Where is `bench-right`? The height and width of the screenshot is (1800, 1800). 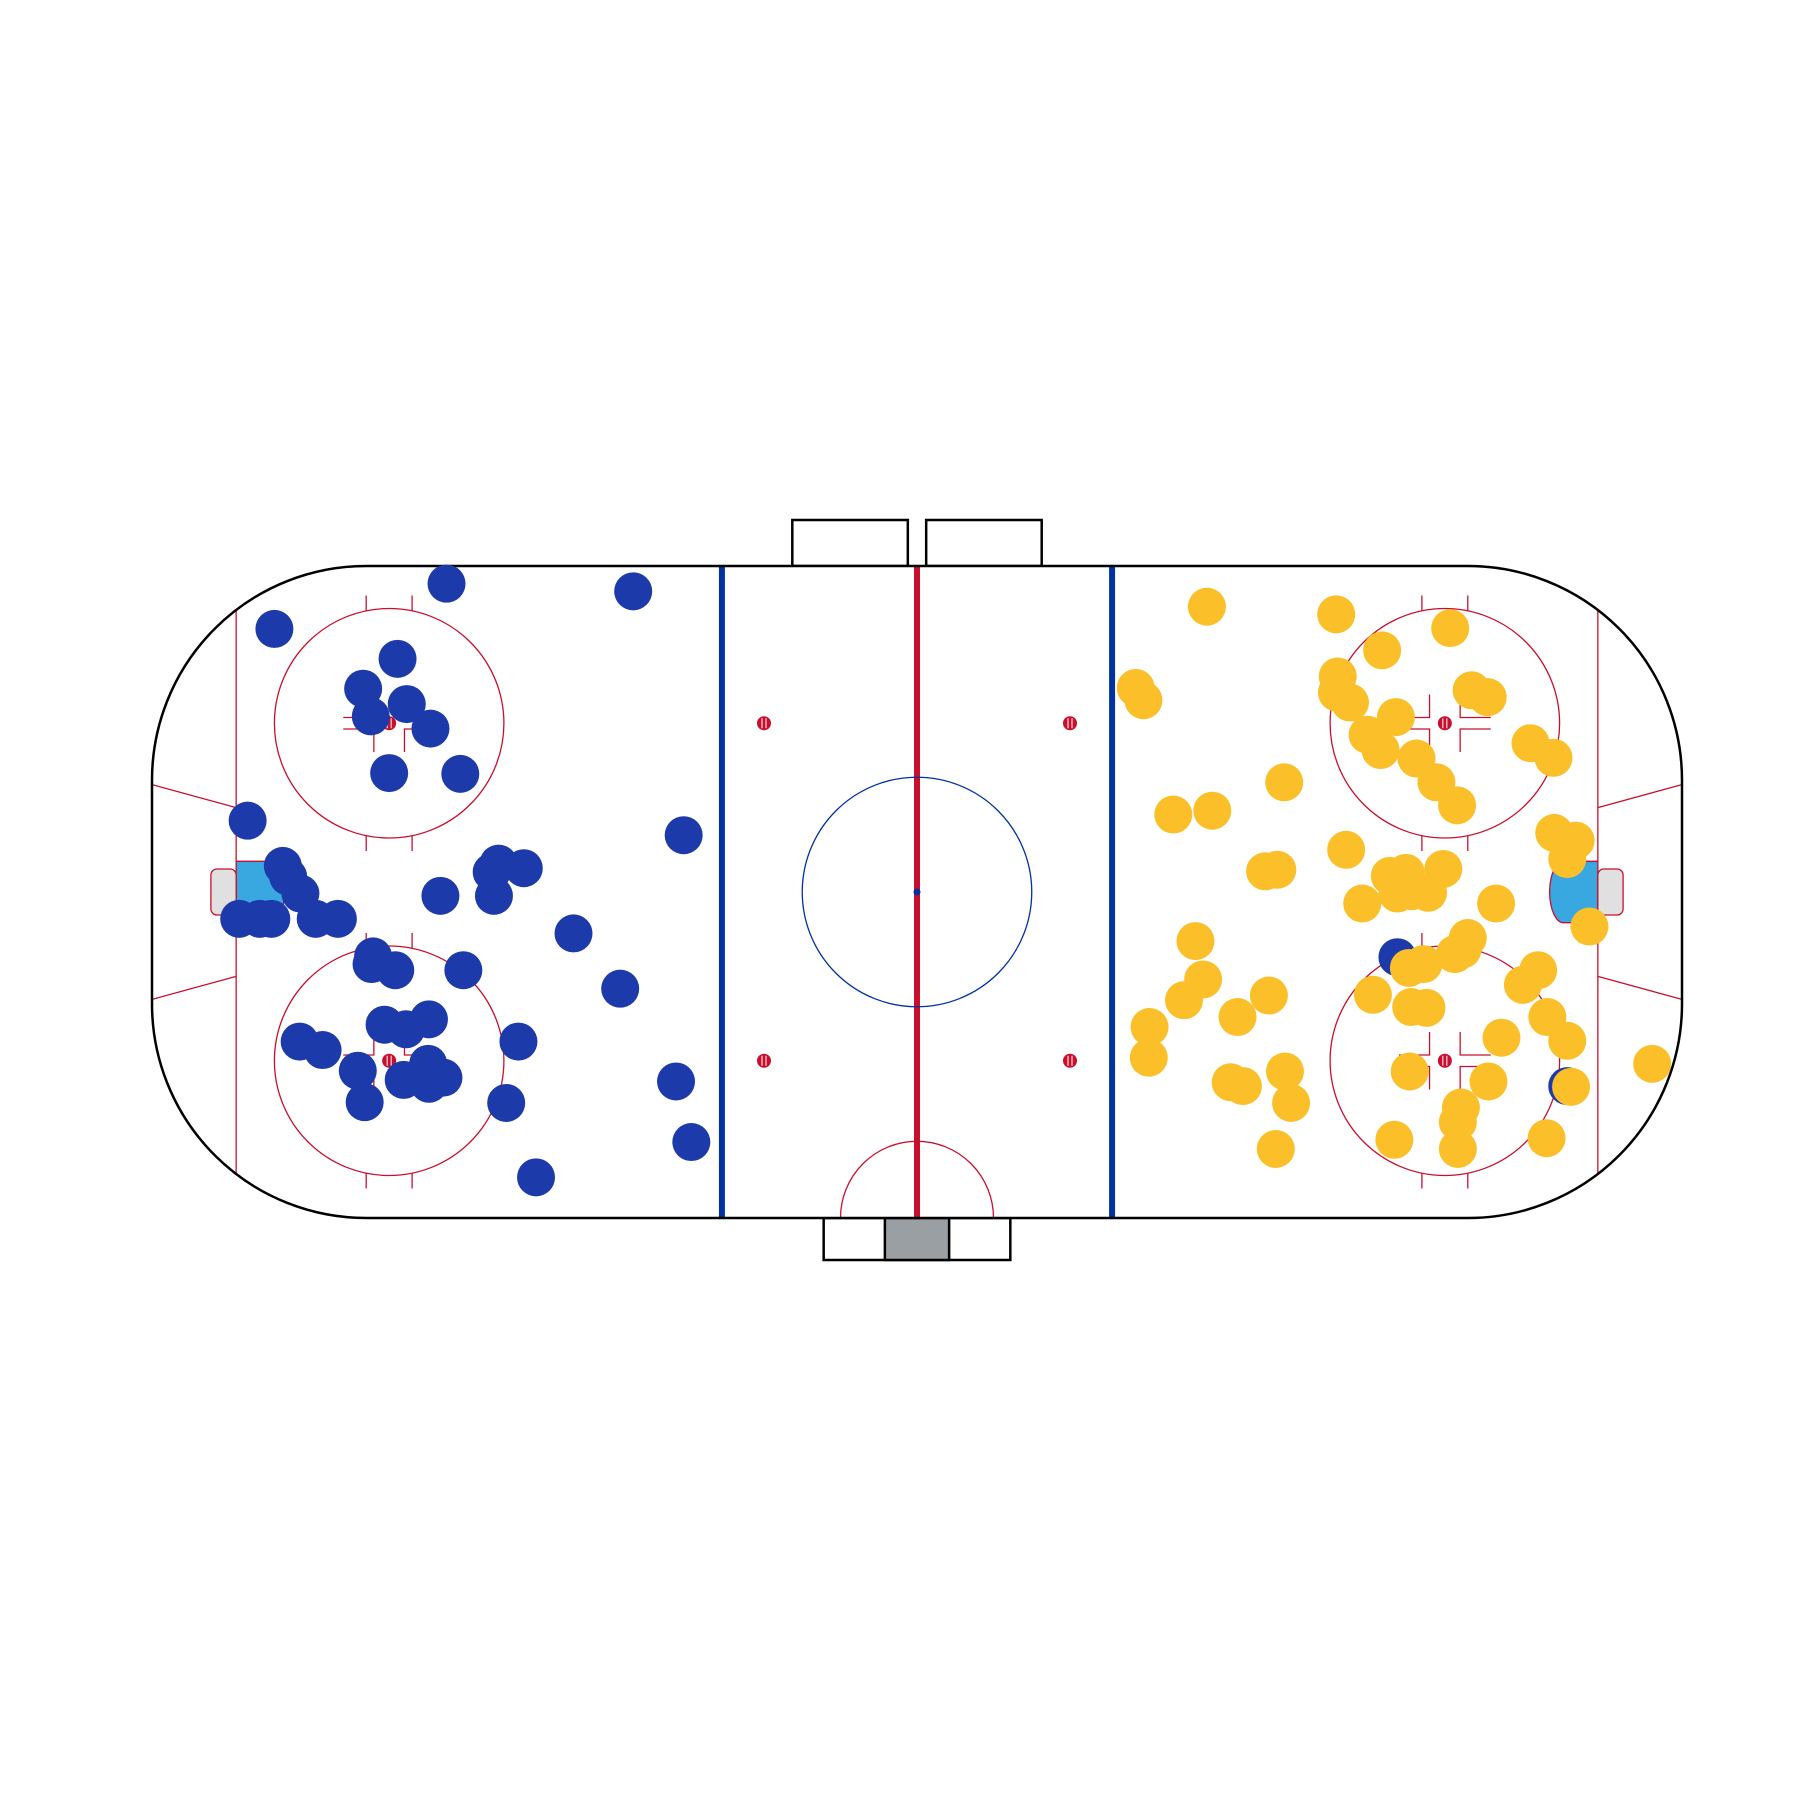 bench-right is located at coordinates (983, 543).